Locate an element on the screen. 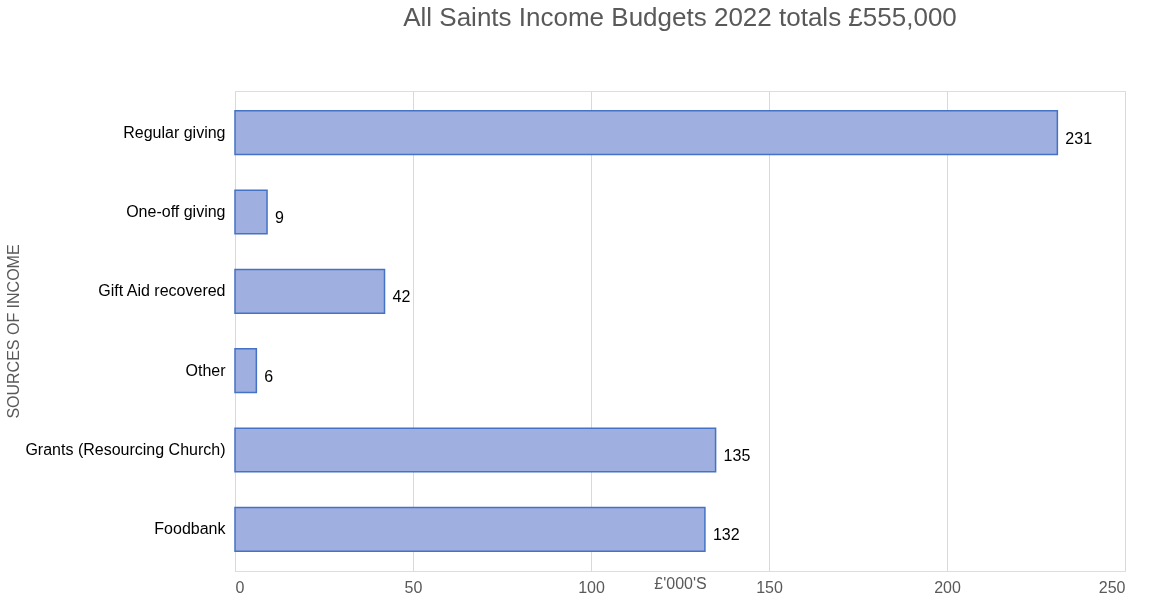  y-tick-label: Foodbank is located at coordinates (190, 529).